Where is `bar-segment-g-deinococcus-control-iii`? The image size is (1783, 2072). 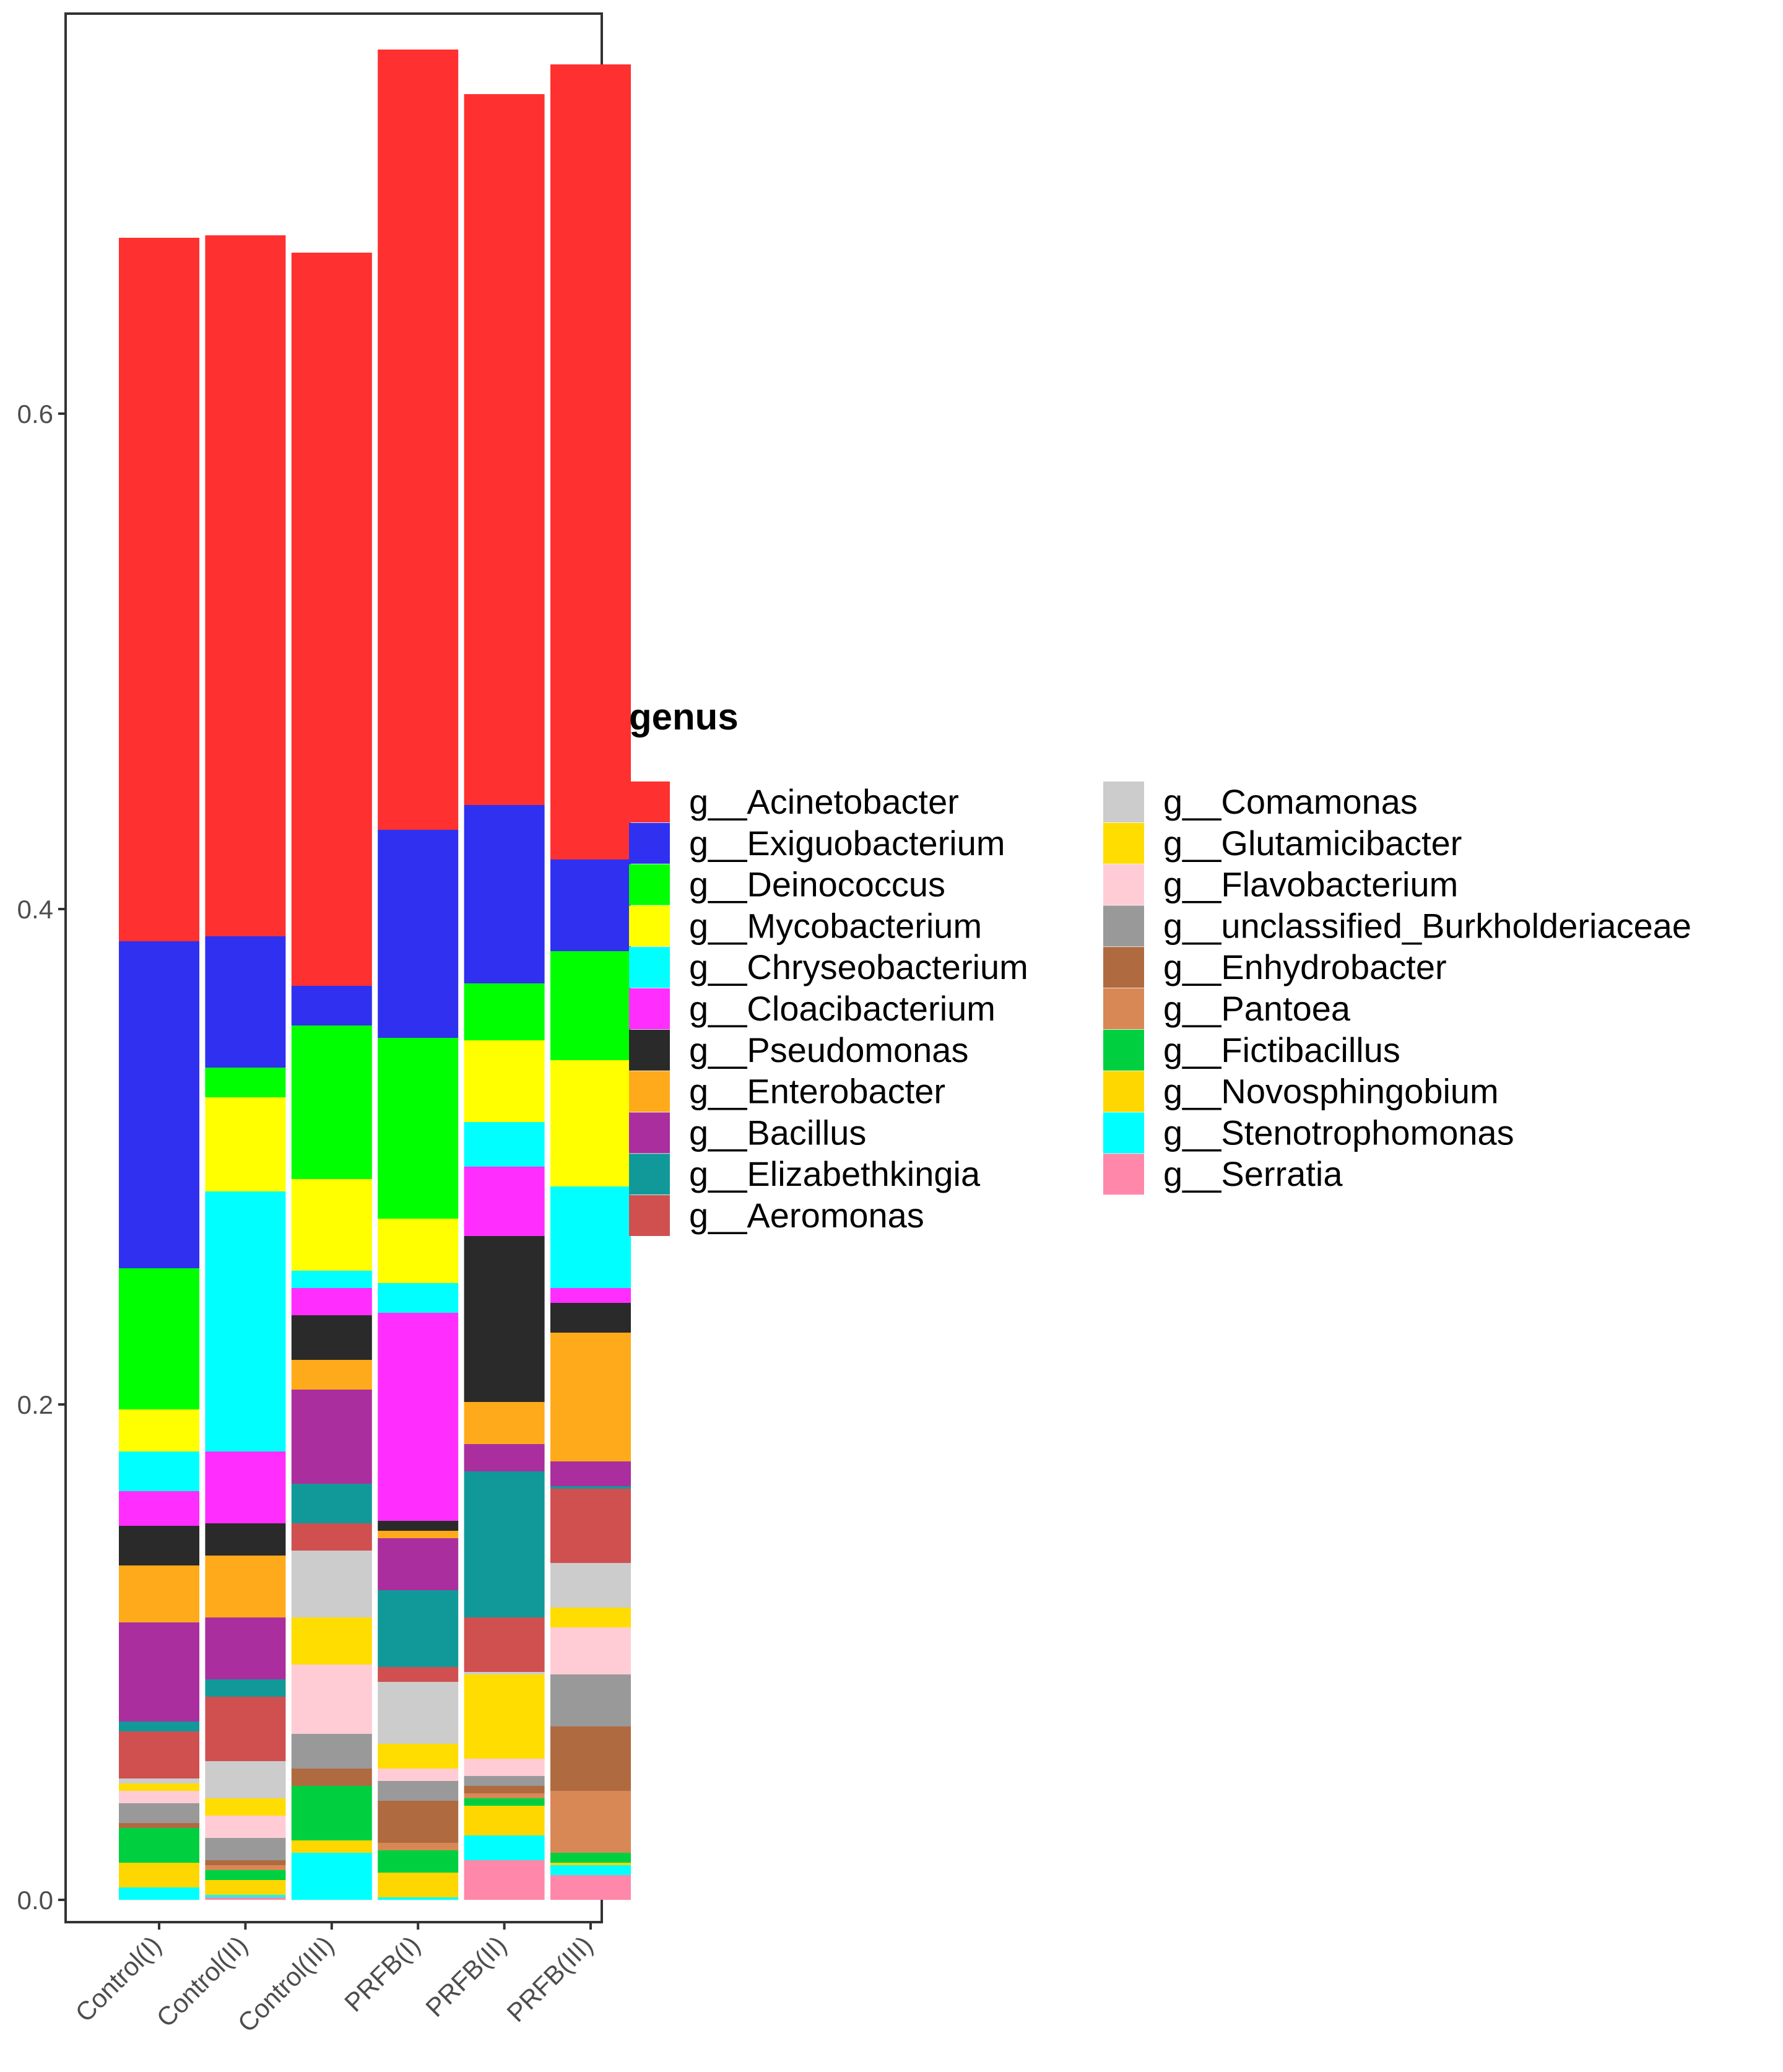
bar-segment-g-deinococcus-control-iii is located at coordinates (331, 1102).